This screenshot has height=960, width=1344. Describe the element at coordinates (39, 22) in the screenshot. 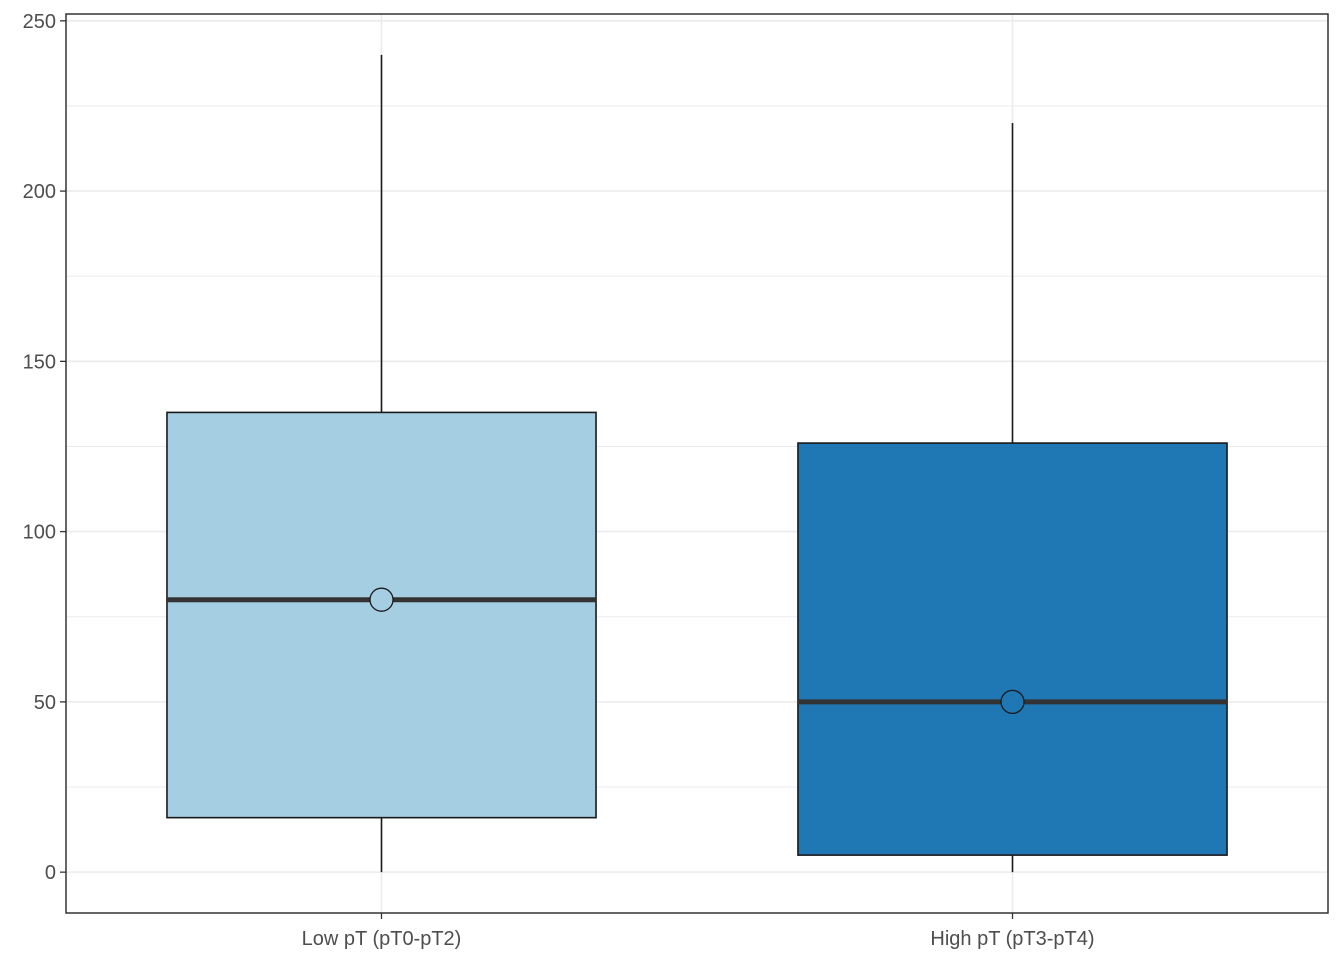

I see `y-tick-label: 250` at that location.